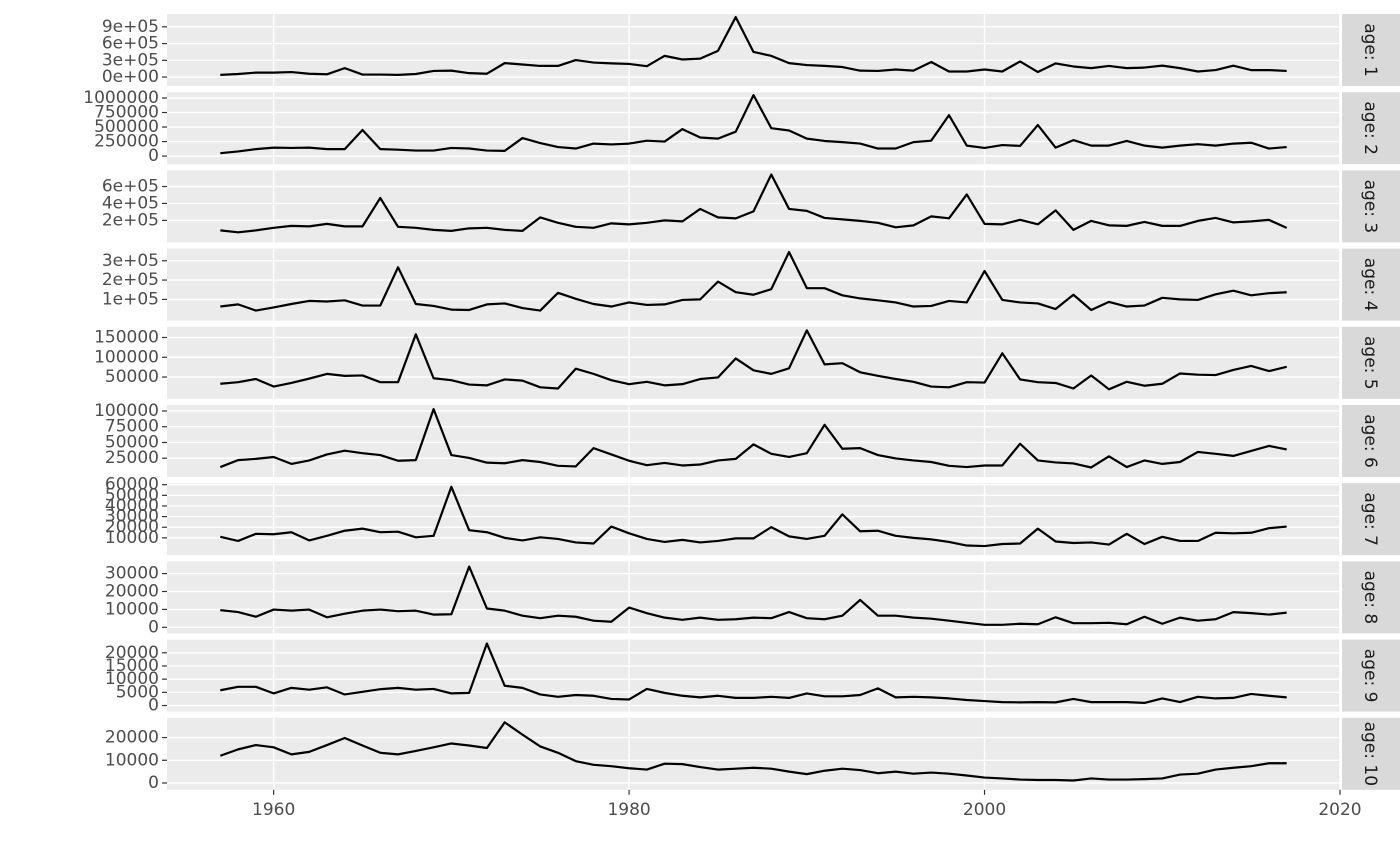 This screenshot has height=866, width=1400. I want to click on strip-label: age: 1, so click(1370, 50).